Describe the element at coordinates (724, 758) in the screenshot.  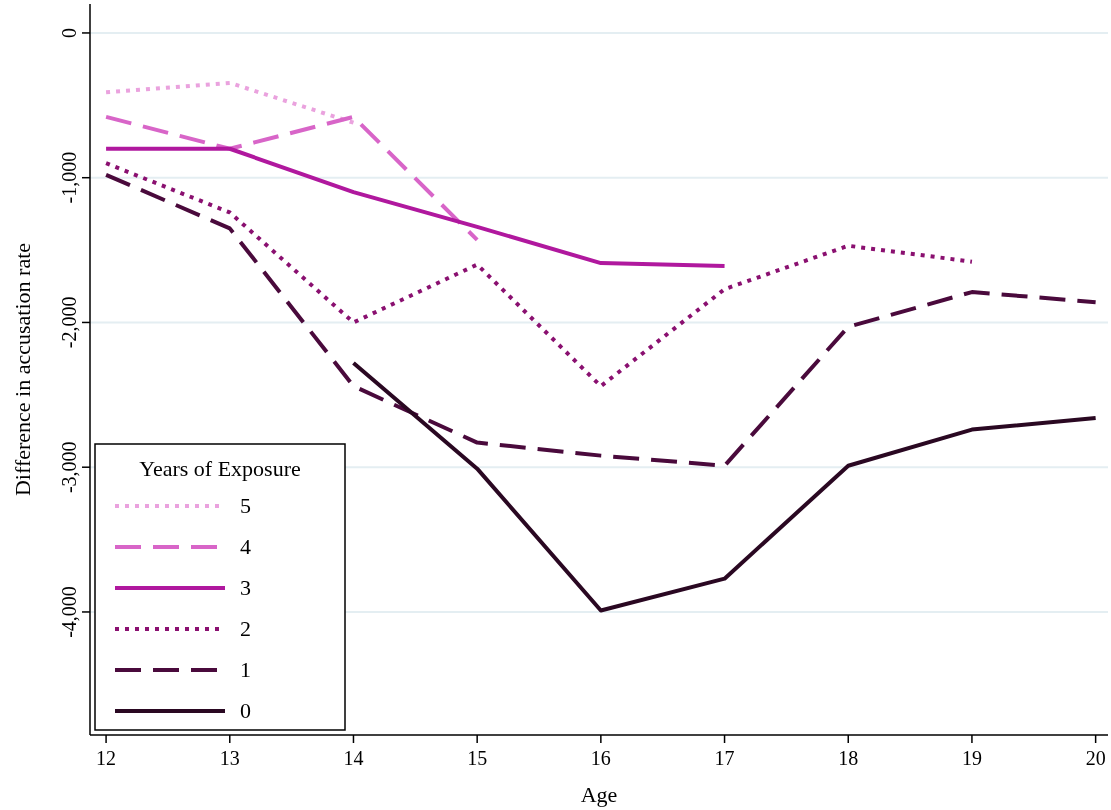
I see `x-tick-label: 17` at that location.